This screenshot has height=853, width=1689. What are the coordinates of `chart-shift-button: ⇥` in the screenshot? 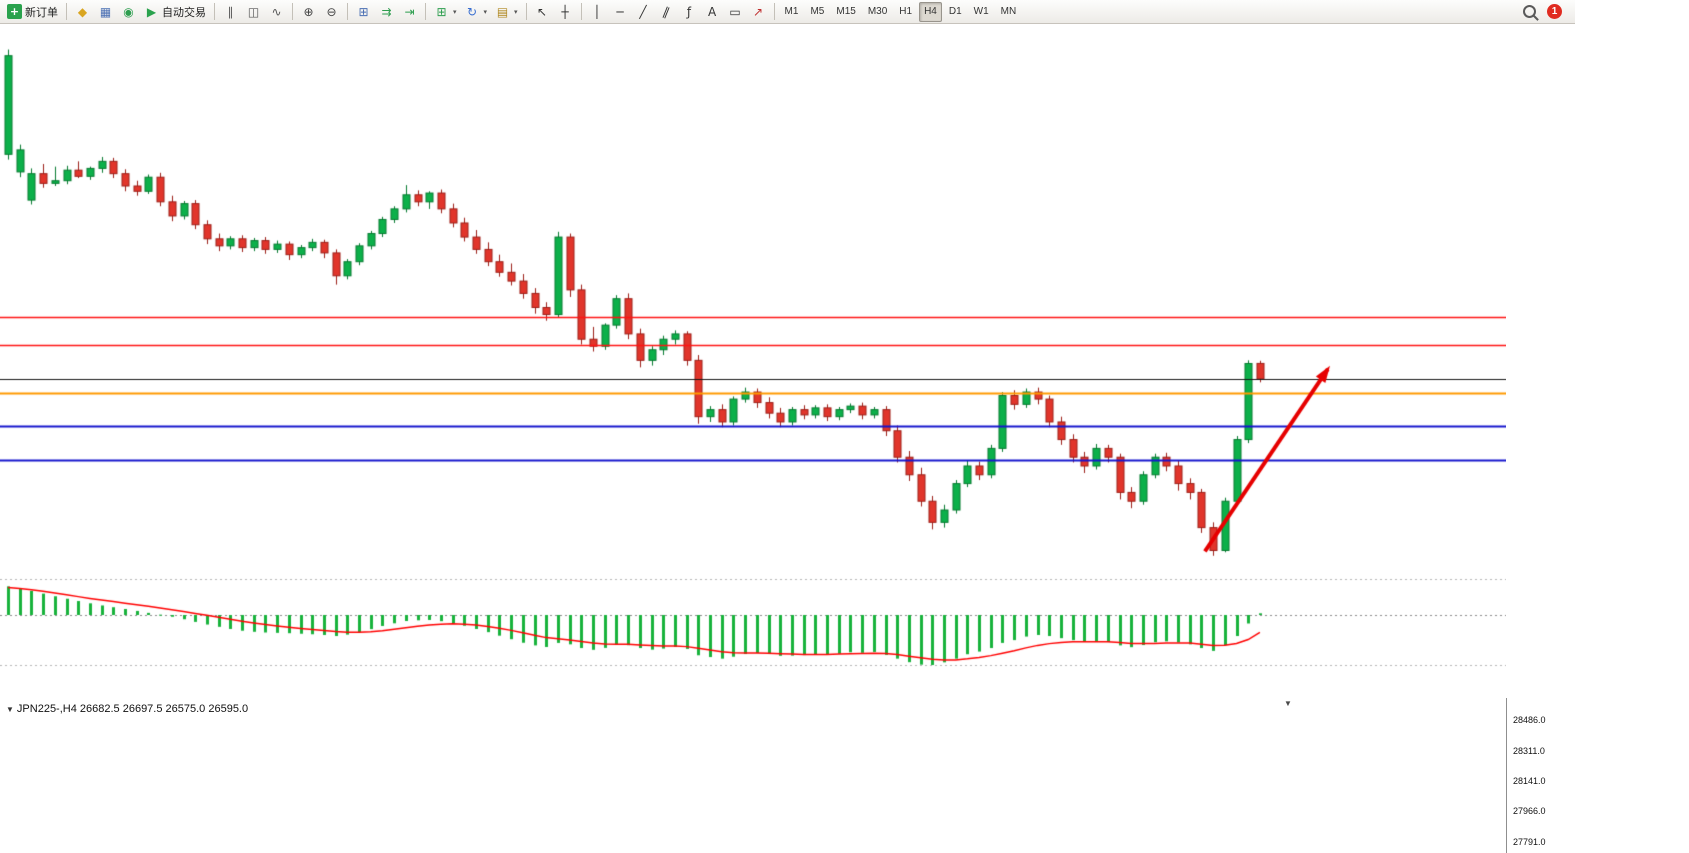 It's located at (409, 12).